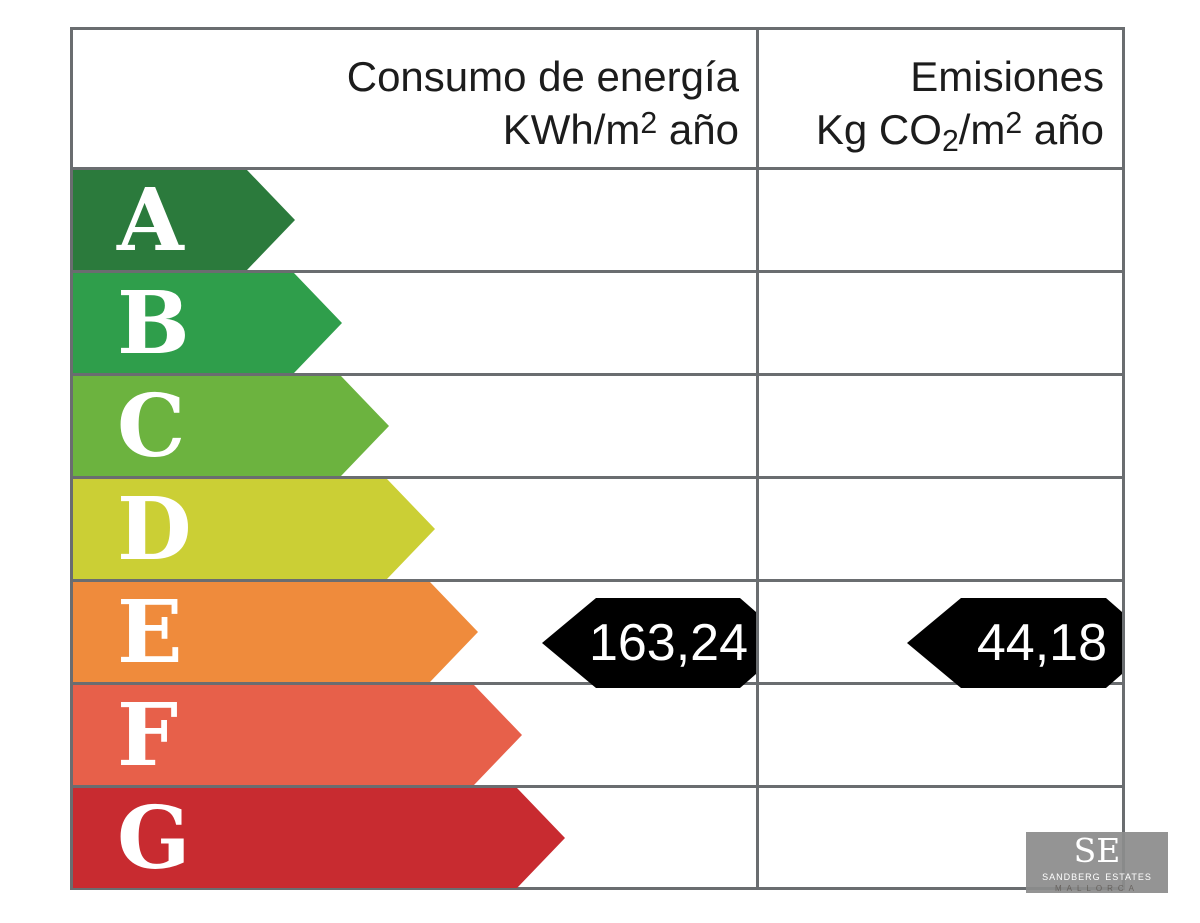  Describe the element at coordinates (254, 529) in the screenshot. I see `grade-arrow-D: D` at that location.